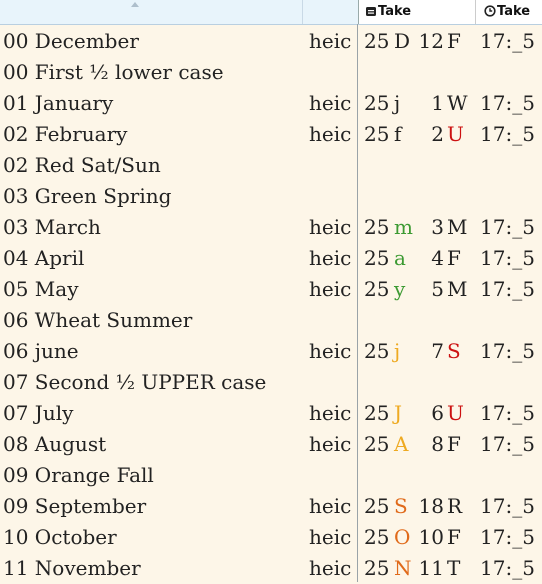 The image size is (542, 584). Describe the element at coordinates (437, 413) in the screenshot. I see `take-day: 6` at that location.